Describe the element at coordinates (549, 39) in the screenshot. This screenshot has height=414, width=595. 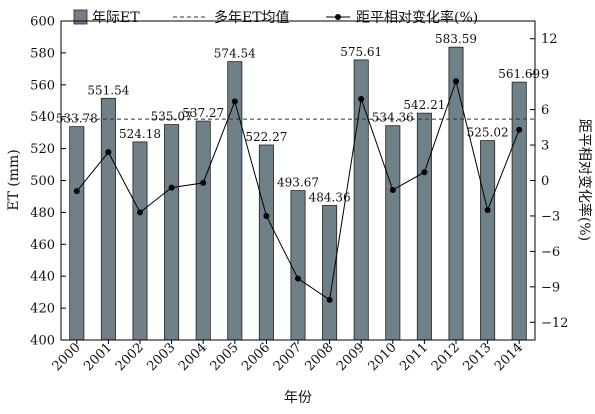
I see `y2-tick-label-8: 12` at that location.